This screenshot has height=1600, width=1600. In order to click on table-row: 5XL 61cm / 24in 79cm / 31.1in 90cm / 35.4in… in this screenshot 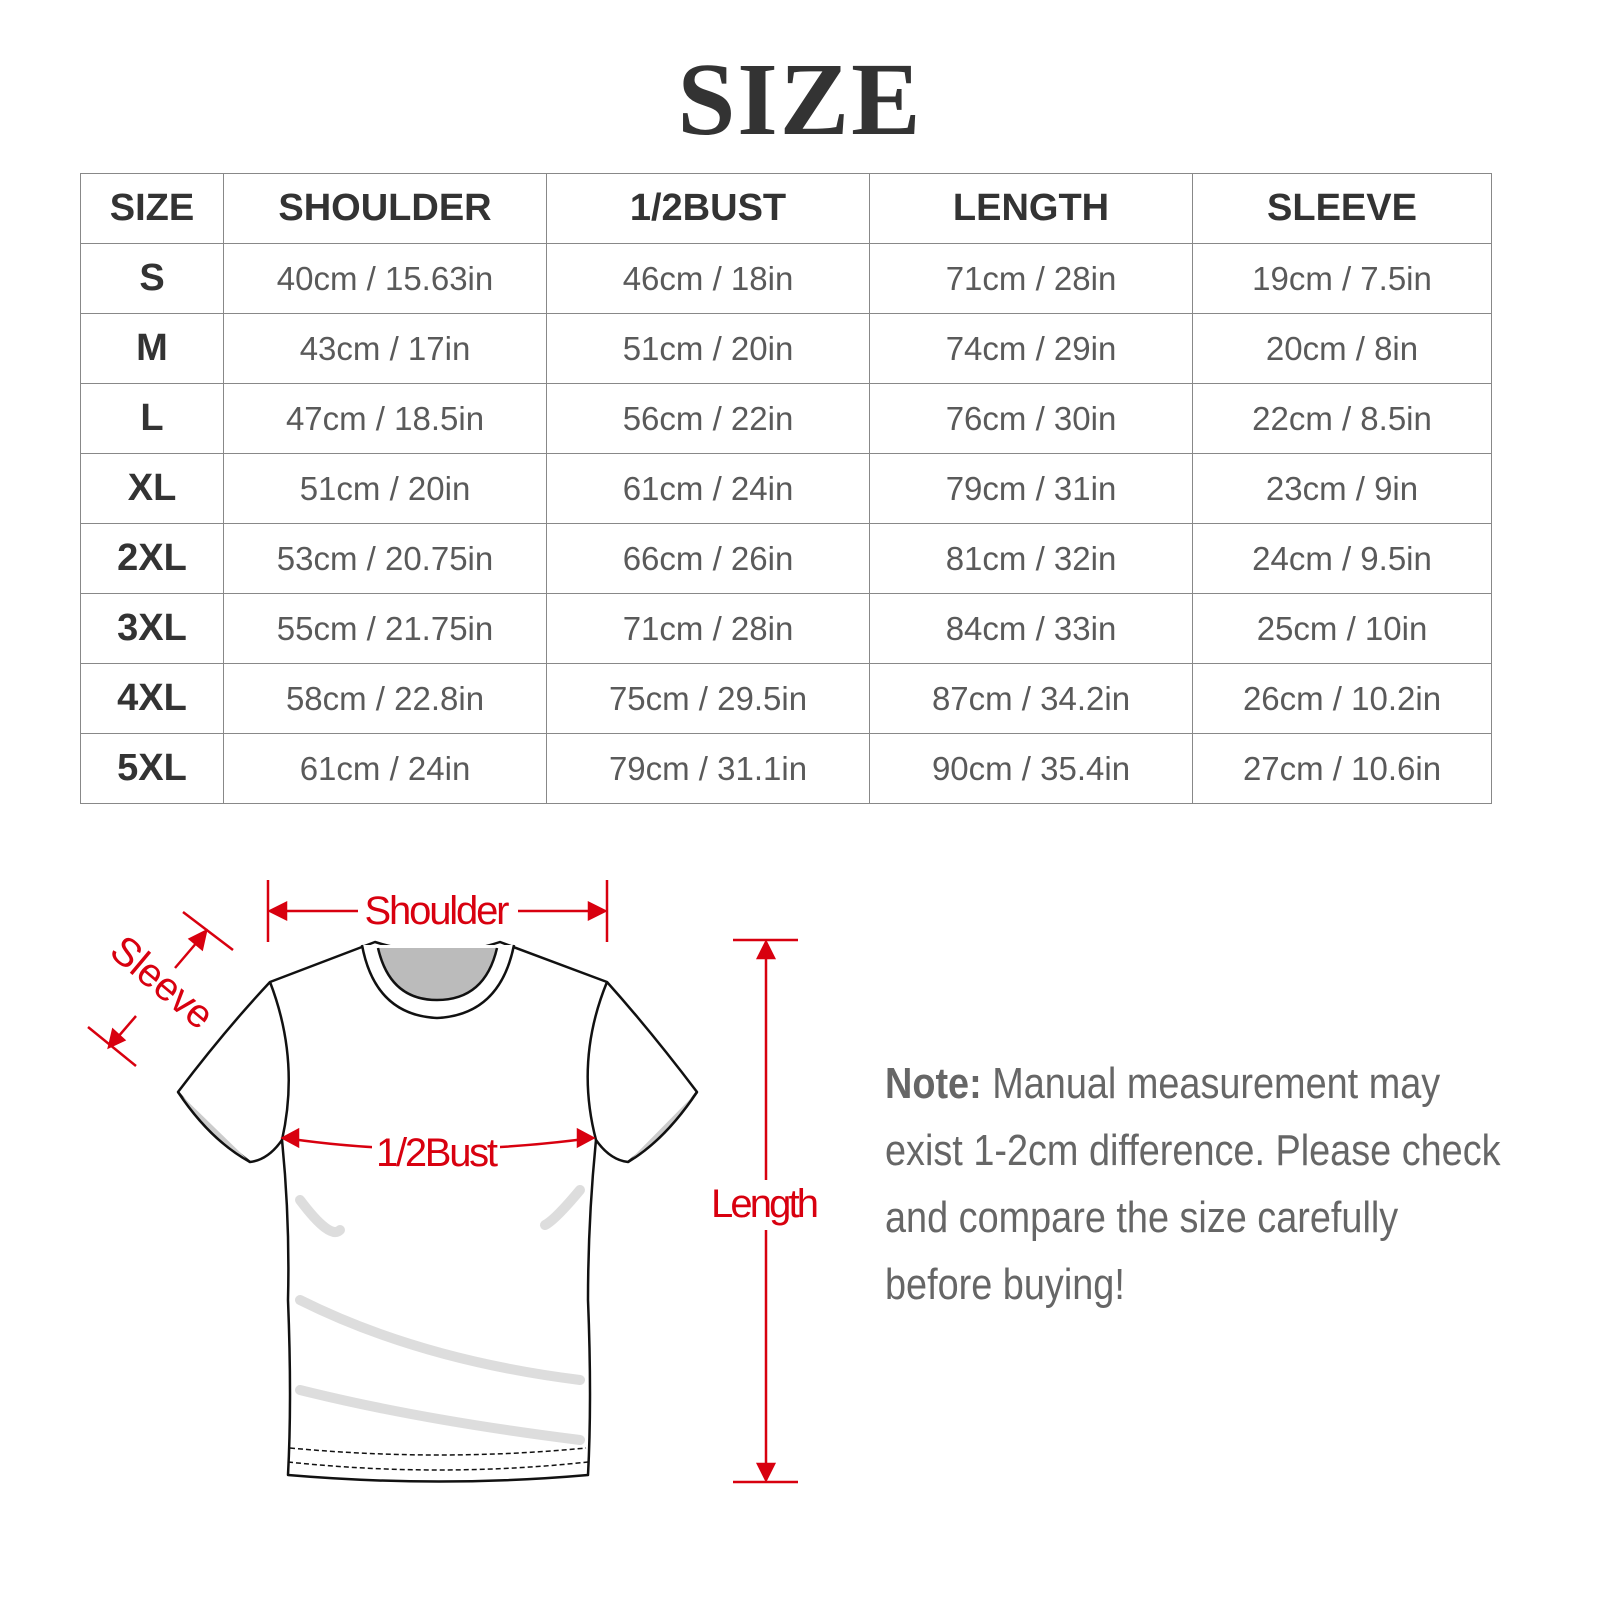, I will do `click(786, 768)`.